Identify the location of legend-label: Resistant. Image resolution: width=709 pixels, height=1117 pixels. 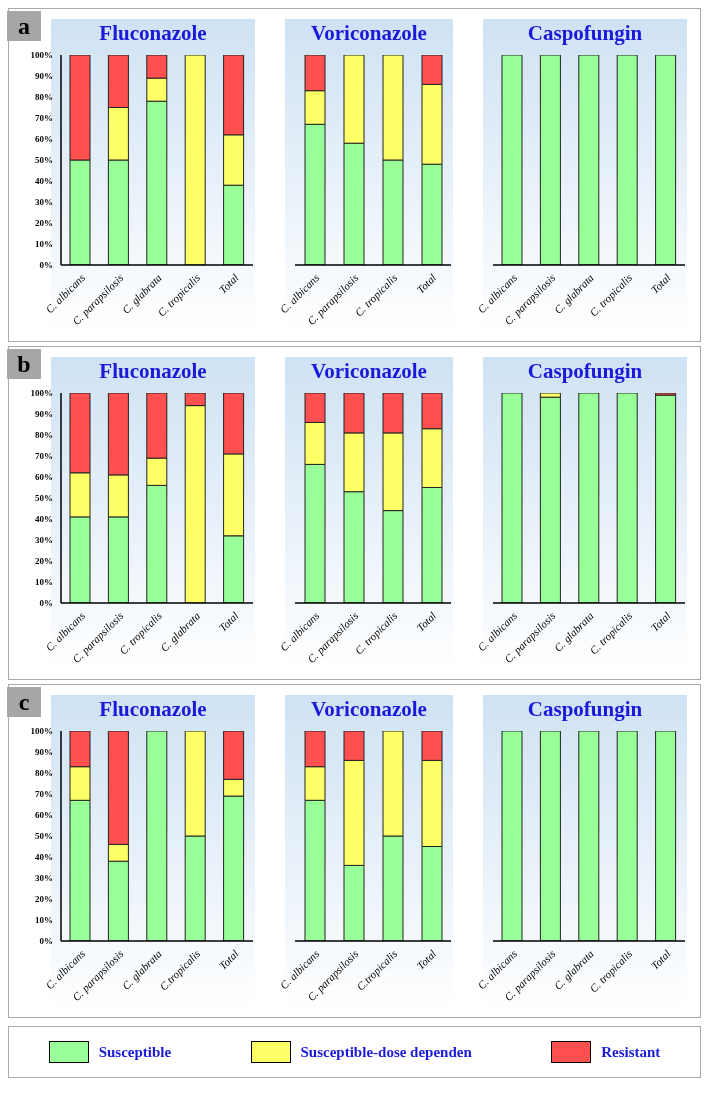
(631, 1052).